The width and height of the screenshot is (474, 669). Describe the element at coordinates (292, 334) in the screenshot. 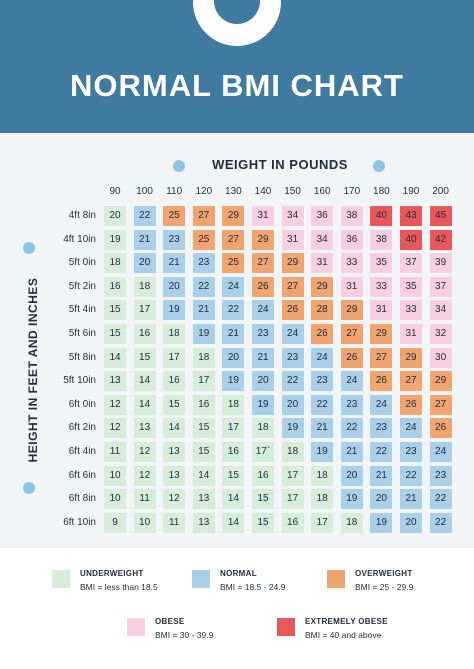

I see `bmi-cell: 24` at that location.